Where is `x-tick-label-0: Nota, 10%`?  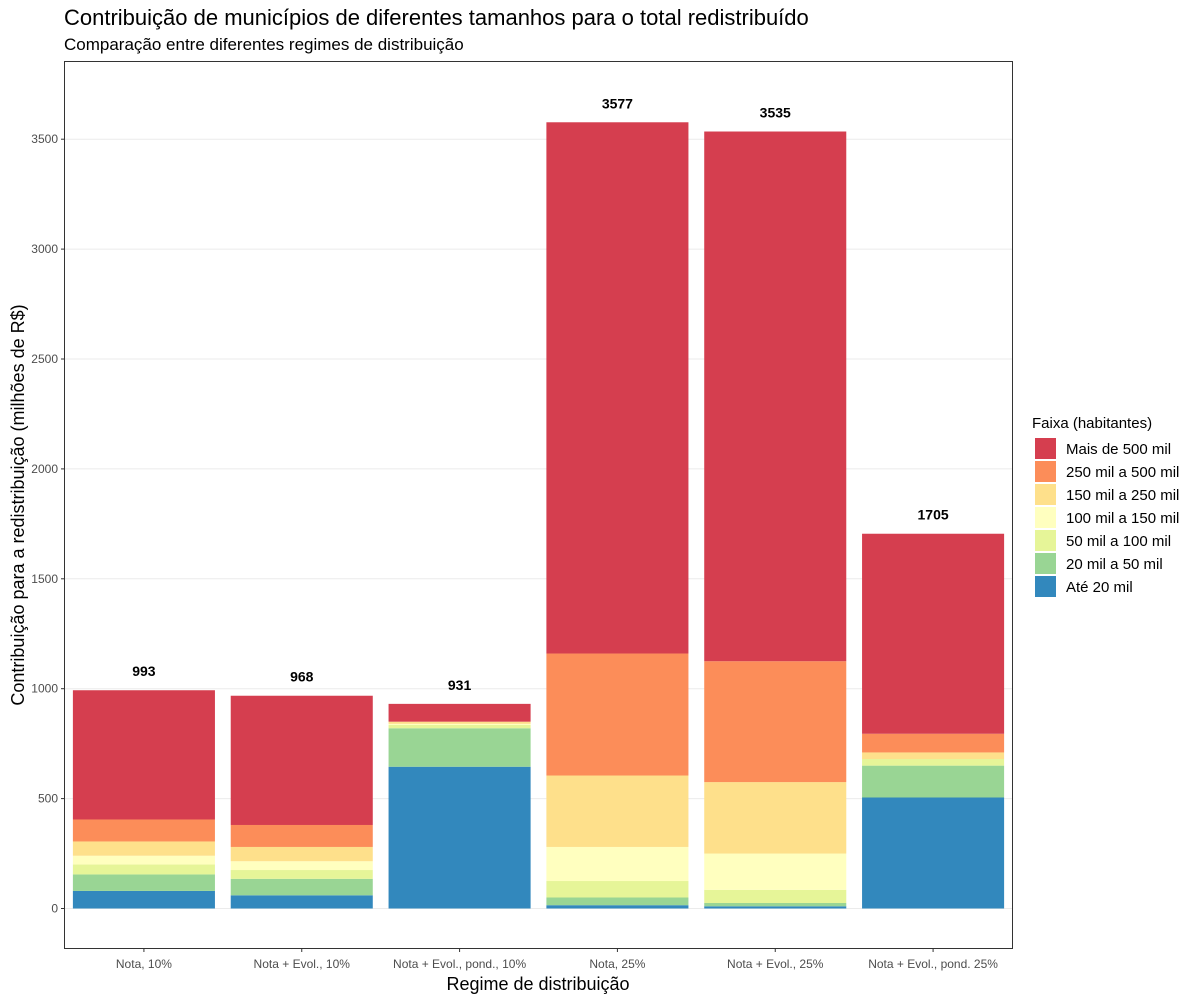
x-tick-label-0: Nota, 10% is located at coordinates (144, 964).